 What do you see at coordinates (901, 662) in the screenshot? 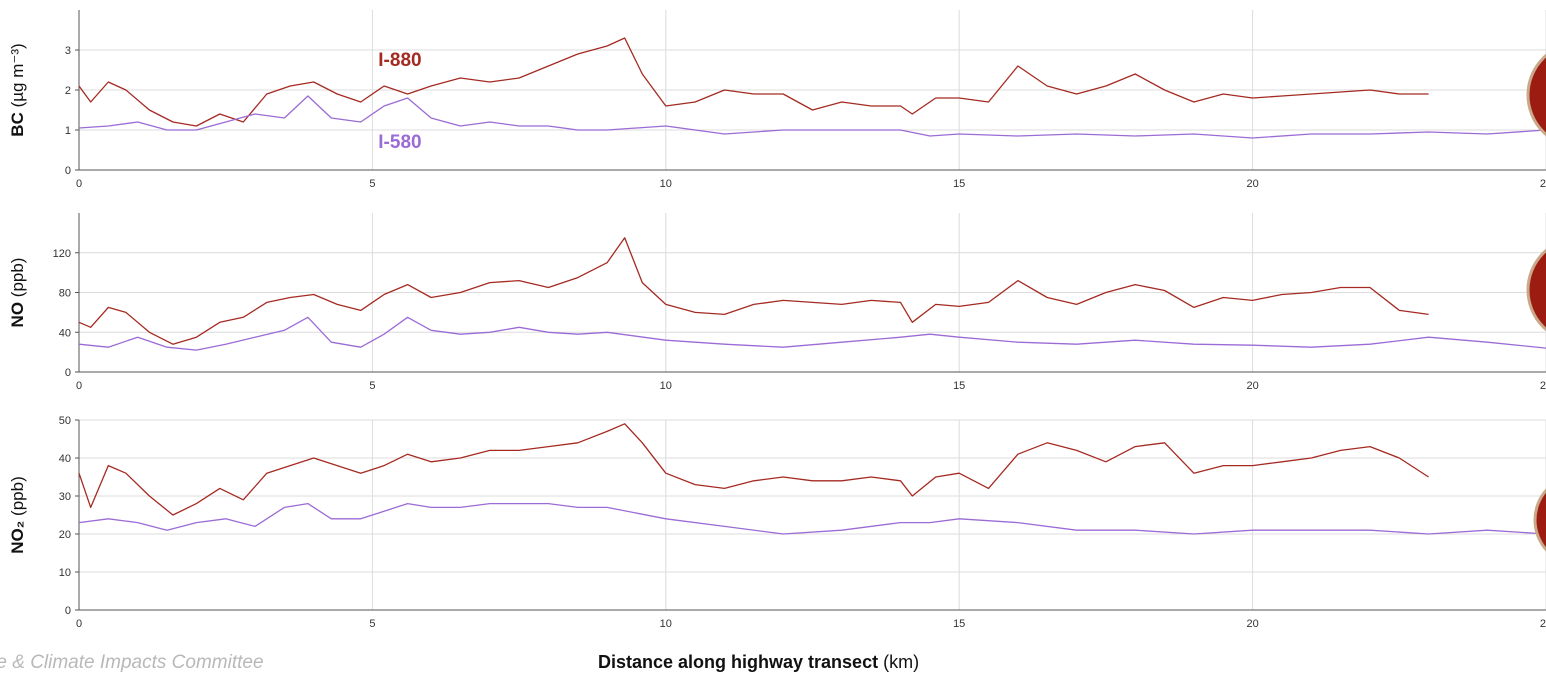
I see `x-axis-title-unit: (km)` at bounding box center [901, 662].